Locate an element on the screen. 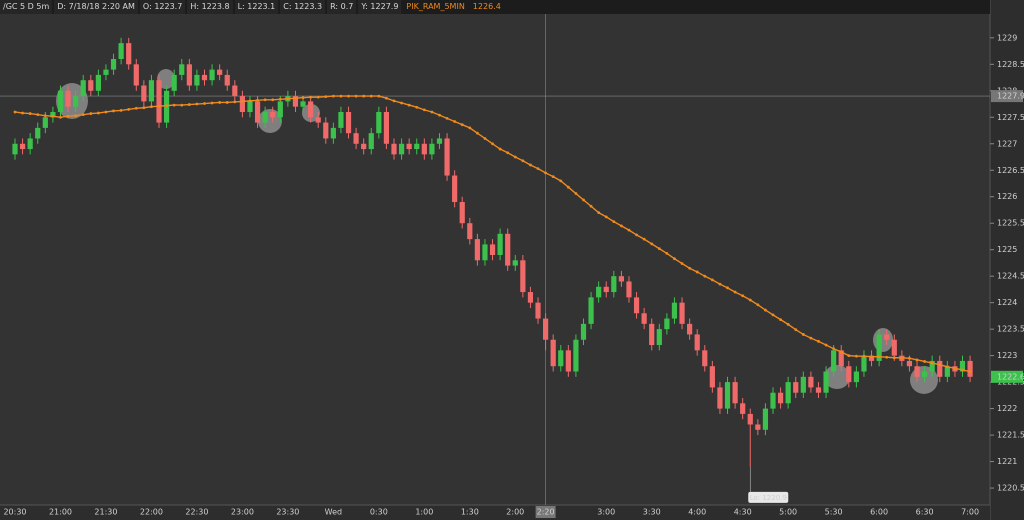  x-tick-label: 7:00 is located at coordinates (970, 512).